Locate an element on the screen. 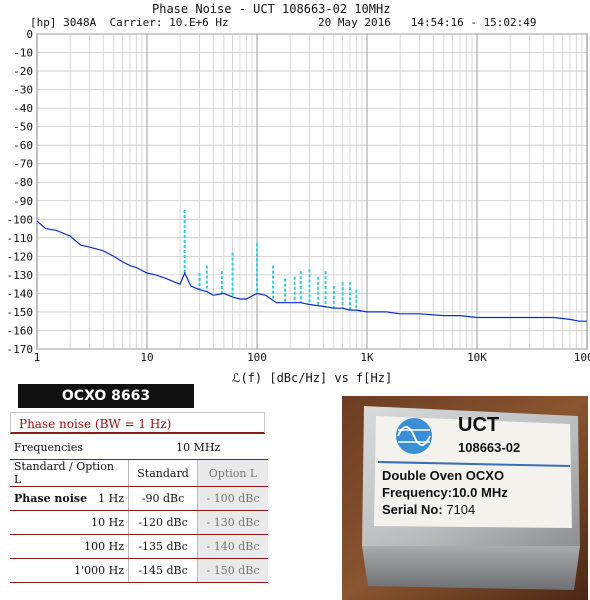  column-label: Standard / Option L is located at coordinates (69, 473).